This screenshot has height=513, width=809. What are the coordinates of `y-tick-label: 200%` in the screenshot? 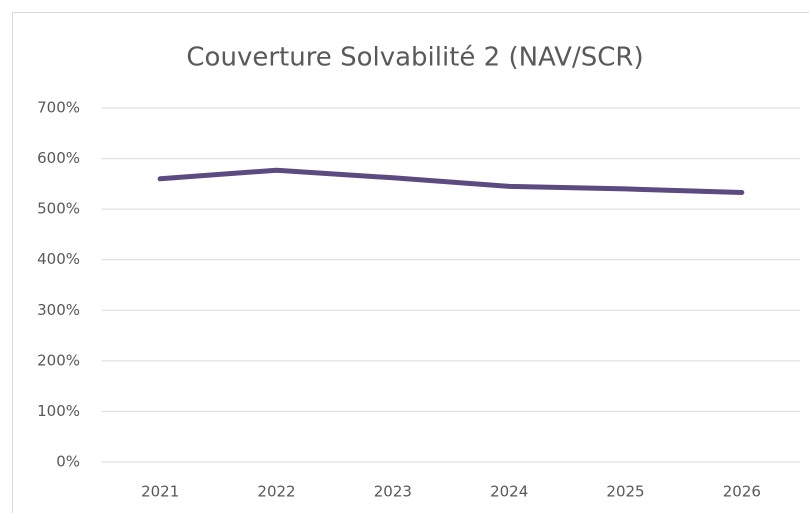 It's located at (58, 360).